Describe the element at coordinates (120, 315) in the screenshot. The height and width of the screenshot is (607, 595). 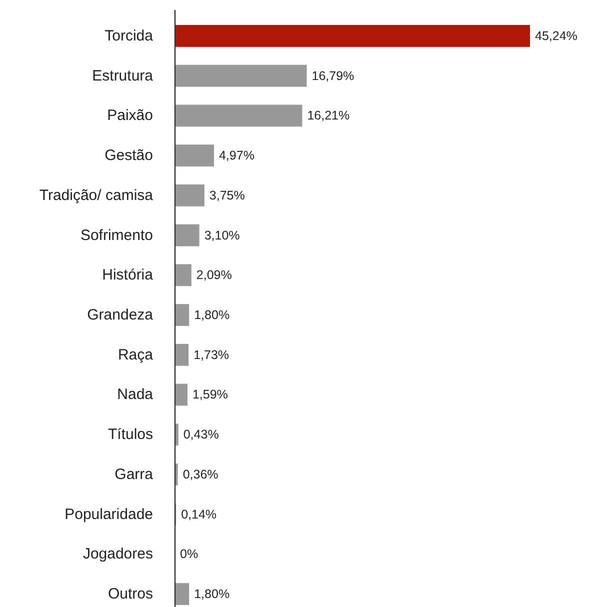
I see `y-tick-label: Grandeza` at that location.